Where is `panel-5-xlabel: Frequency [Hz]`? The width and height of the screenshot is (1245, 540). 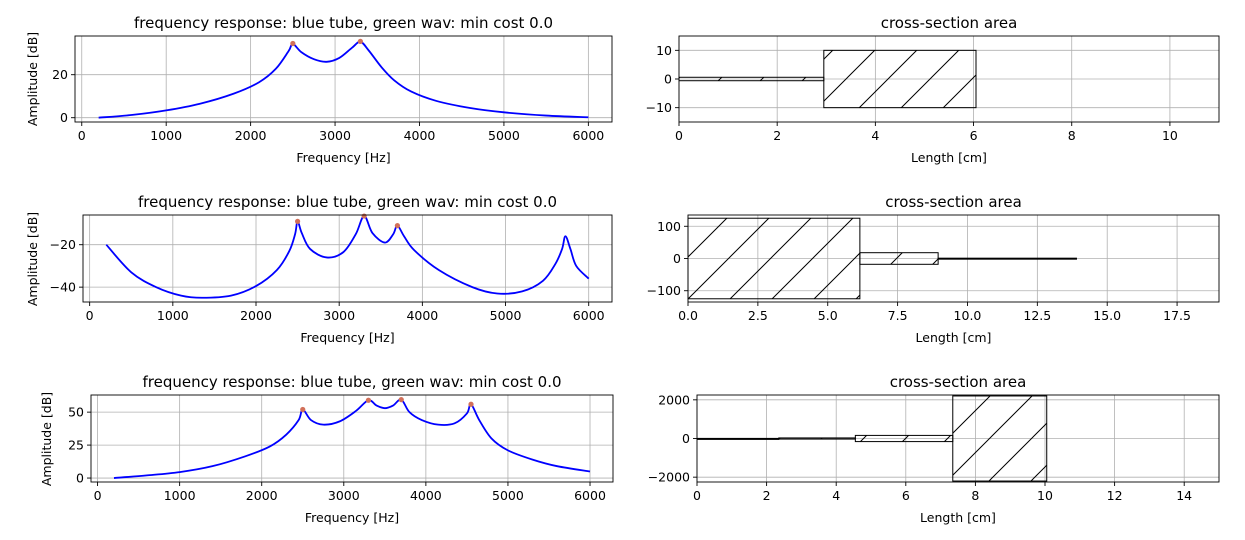 panel-5-xlabel: Frequency [Hz] is located at coordinates (352, 517).